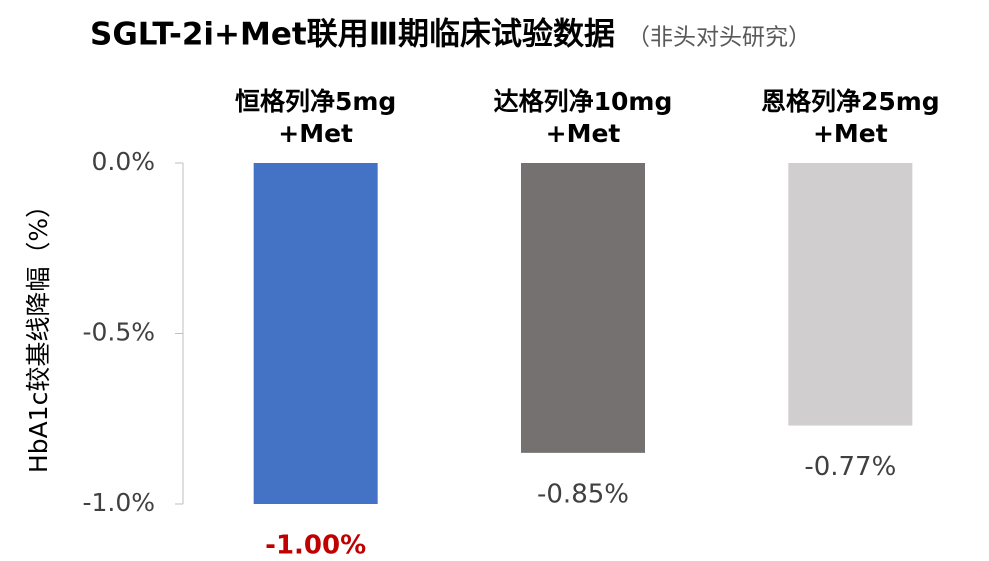  What do you see at coordinates (583, 117) in the screenshot?
I see `x-tick-label: 达格列净10mg +Met` at bounding box center [583, 117].